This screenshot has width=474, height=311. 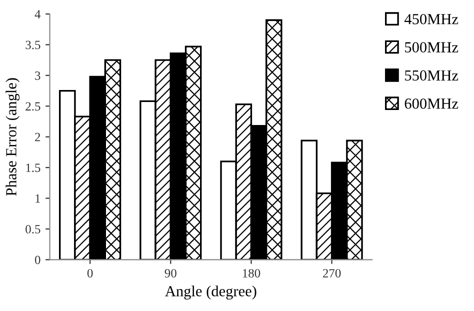 I want to click on x-tick-label: 0, so click(x=90, y=273).